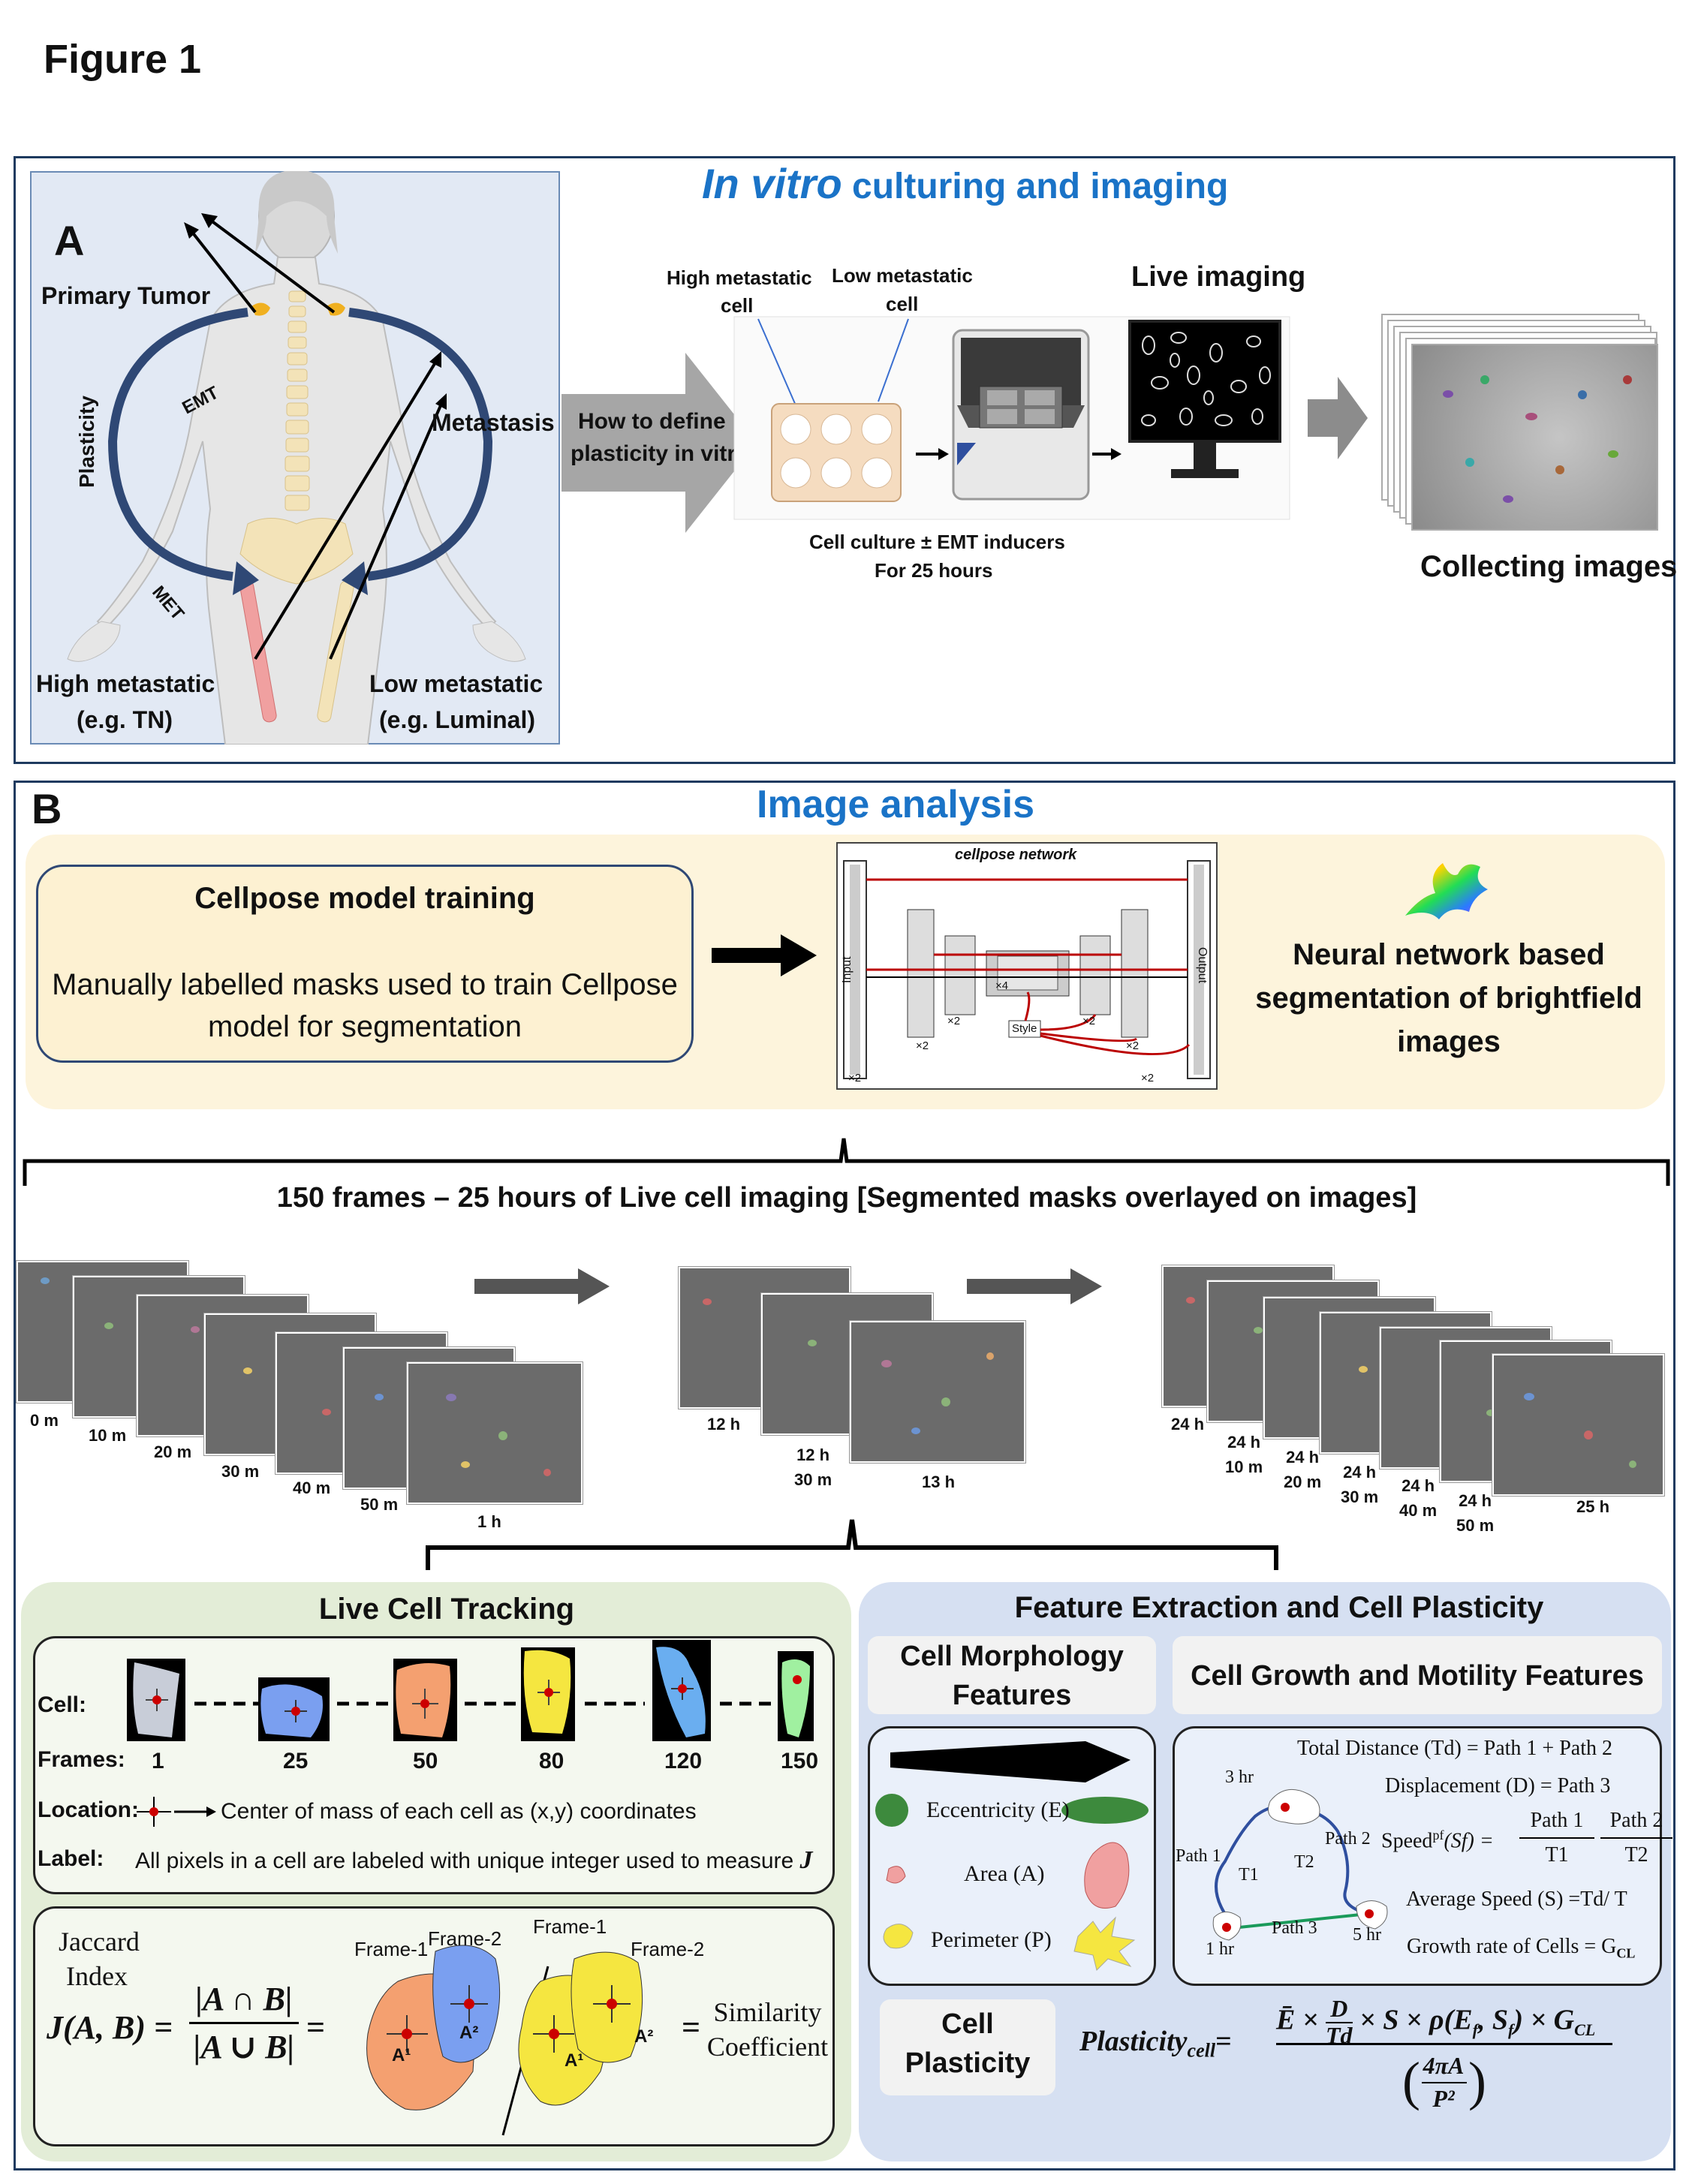  What do you see at coordinates (1012, 1675) in the screenshot?
I see `morphology-header` at bounding box center [1012, 1675].